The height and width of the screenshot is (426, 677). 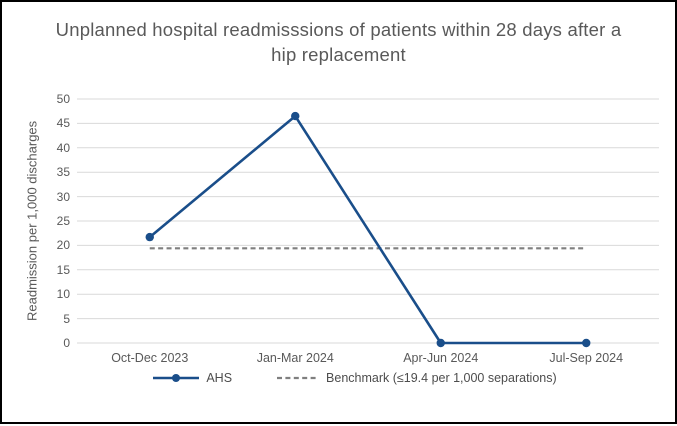 I want to click on x-axis-label: Oct-Dec 2023, so click(x=150, y=358).